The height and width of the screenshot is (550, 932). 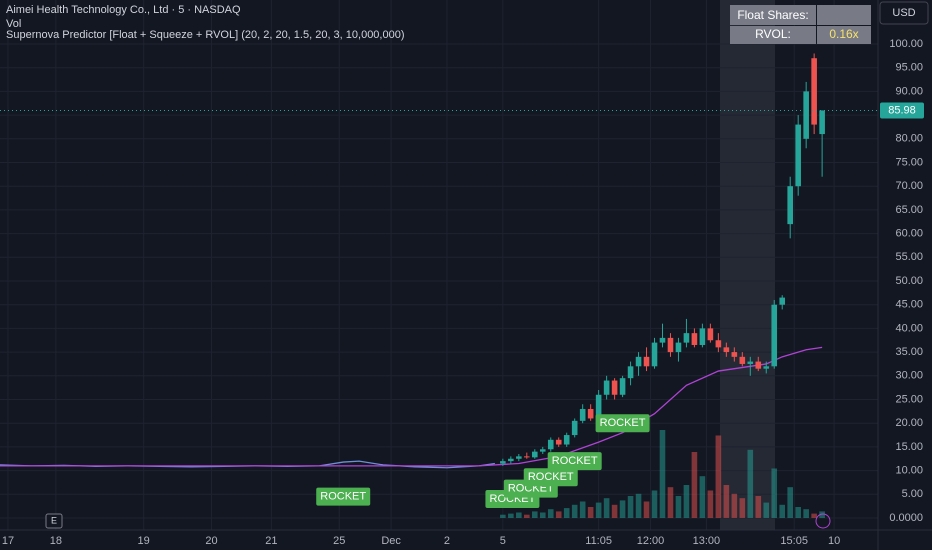 I want to click on y-tick-label: 70.00, so click(x=909, y=186).